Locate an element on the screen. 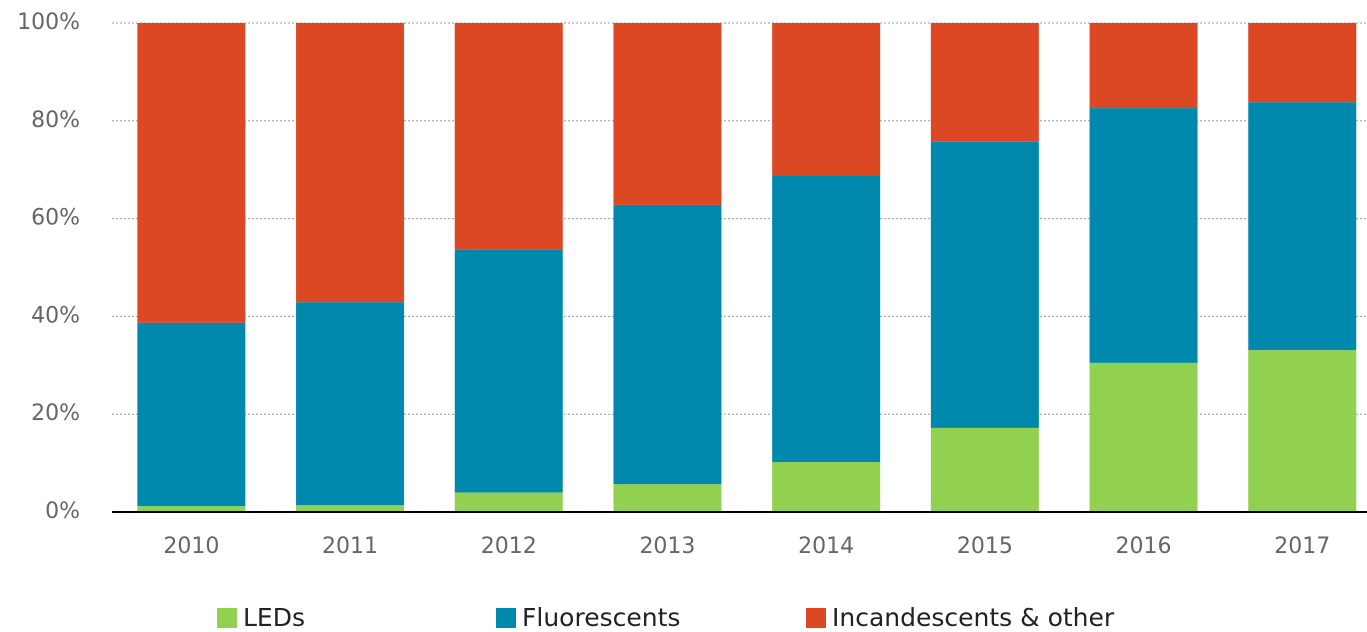  y-tick-label: 100% is located at coordinates (48, 22).